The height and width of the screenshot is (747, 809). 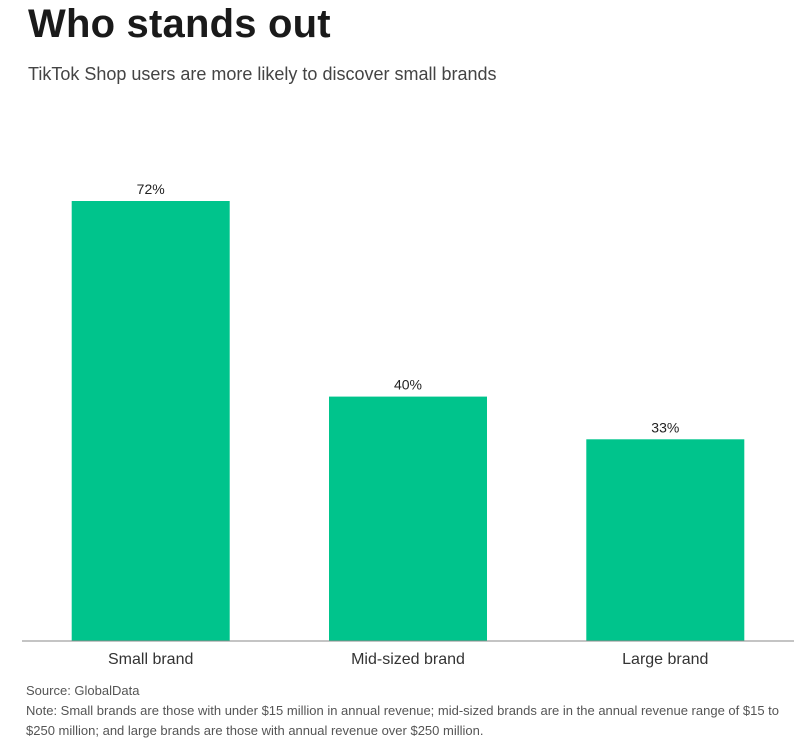 I want to click on category-label-large-brand: Large brand, so click(x=665, y=659).